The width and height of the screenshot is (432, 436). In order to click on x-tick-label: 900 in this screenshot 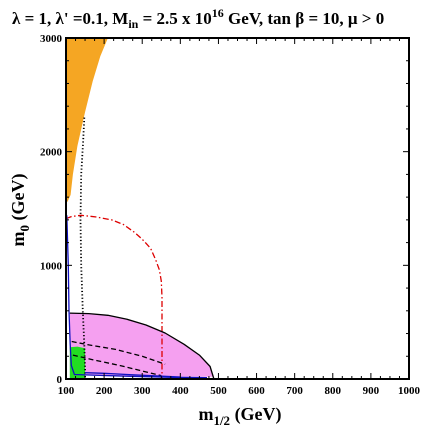, I will do `click(371, 391)`.